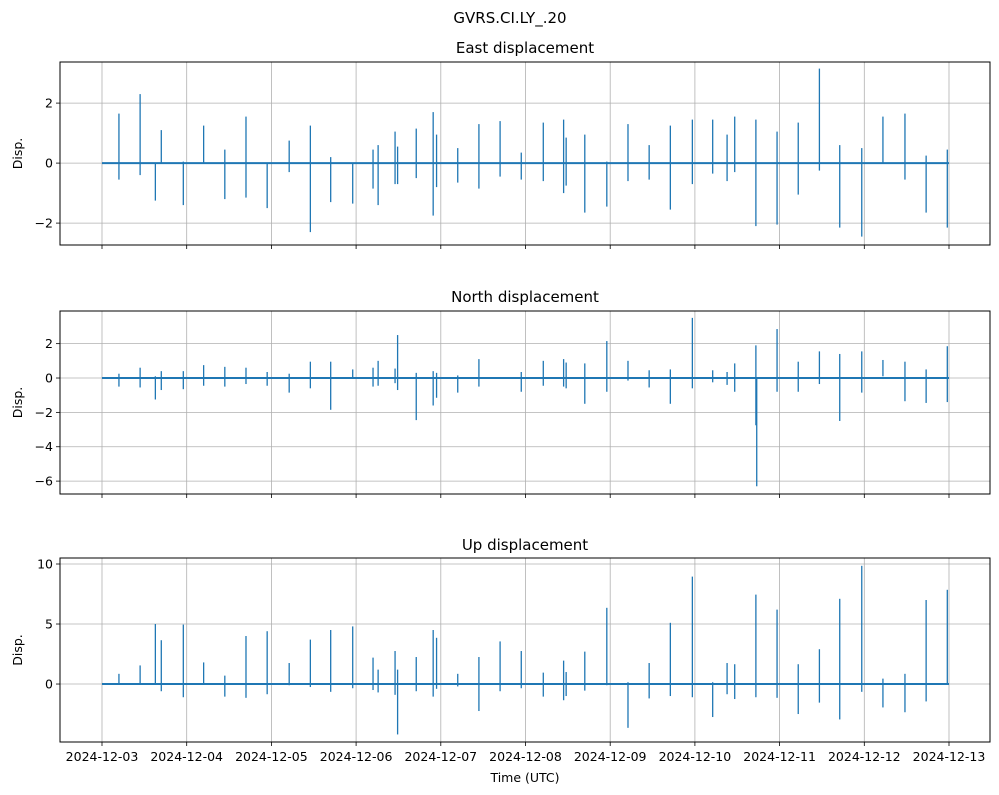 Image resolution: width=999 pixels, height=795 pixels. I want to click on x-tick-label: 2024-12-07, so click(440, 756).